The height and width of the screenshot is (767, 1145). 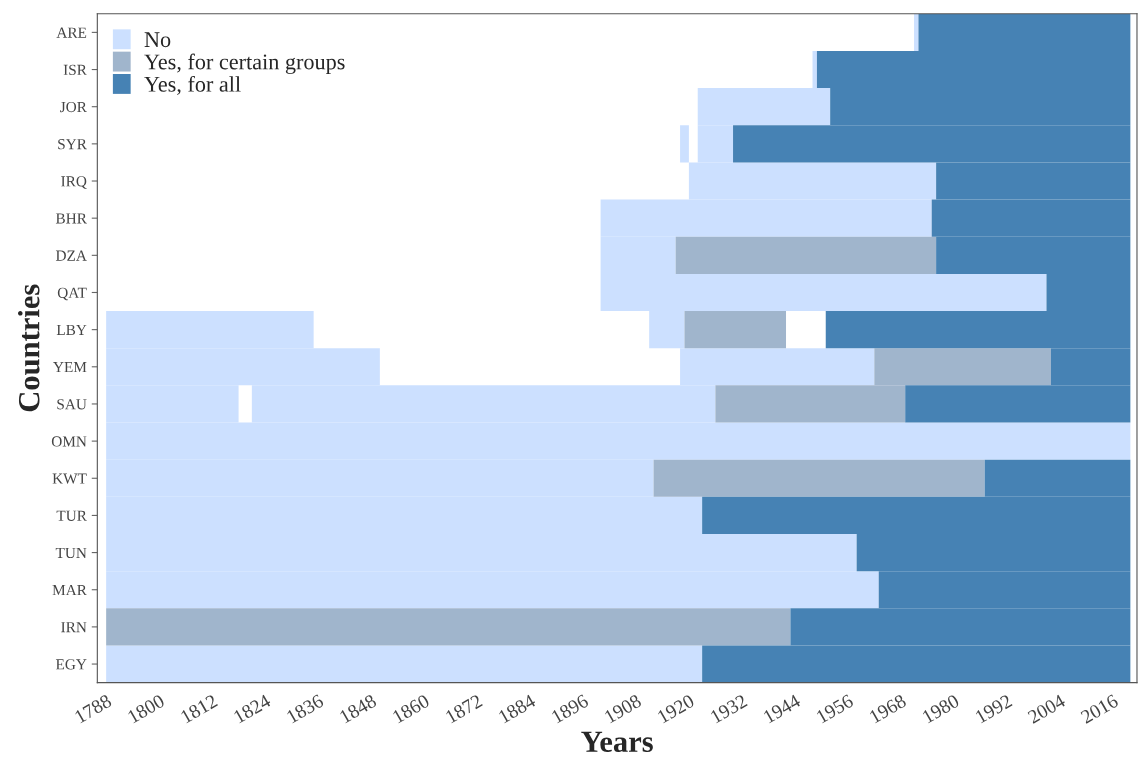 I want to click on y-axis-title: Countries, so click(x=28, y=348).